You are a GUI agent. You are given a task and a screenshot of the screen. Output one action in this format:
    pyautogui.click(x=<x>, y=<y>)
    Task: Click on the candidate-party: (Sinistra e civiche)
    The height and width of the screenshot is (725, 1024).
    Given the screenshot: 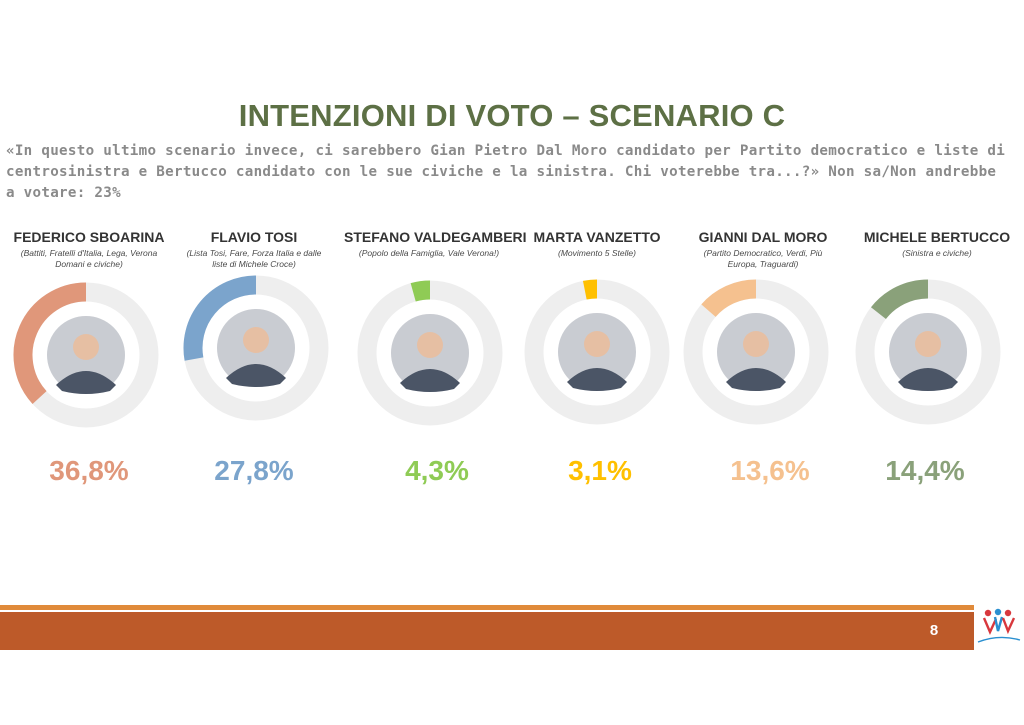 What is the action you would take?
    pyautogui.click(x=937, y=253)
    